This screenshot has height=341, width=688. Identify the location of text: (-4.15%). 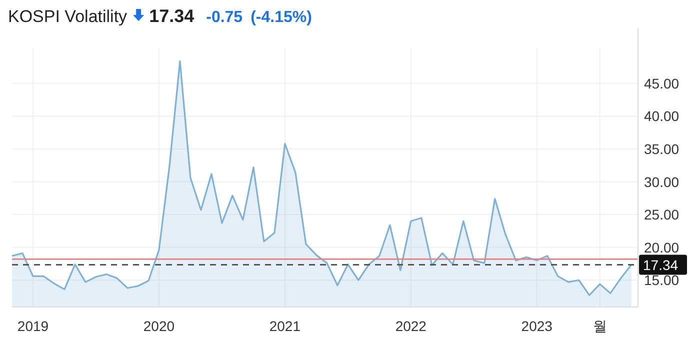
(281, 17).